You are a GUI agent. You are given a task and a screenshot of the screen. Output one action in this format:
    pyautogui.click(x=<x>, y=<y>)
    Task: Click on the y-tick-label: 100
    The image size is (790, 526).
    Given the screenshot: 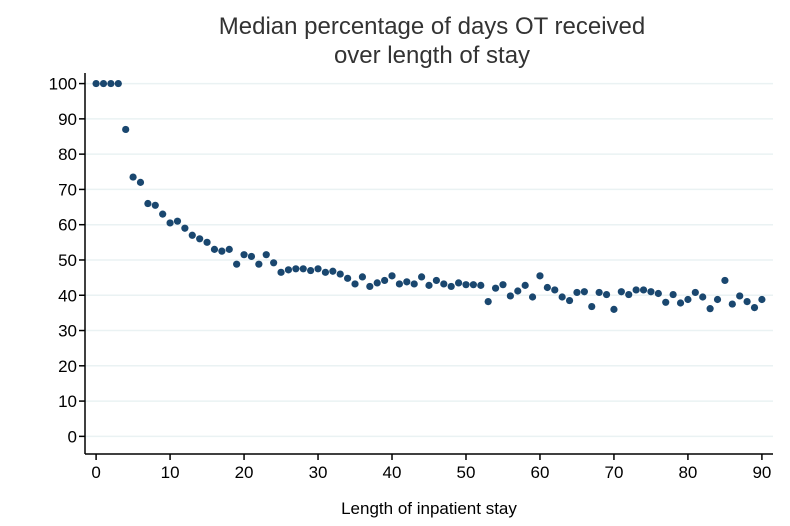 What is the action you would take?
    pyautogui.click(x=63, y=84)
    